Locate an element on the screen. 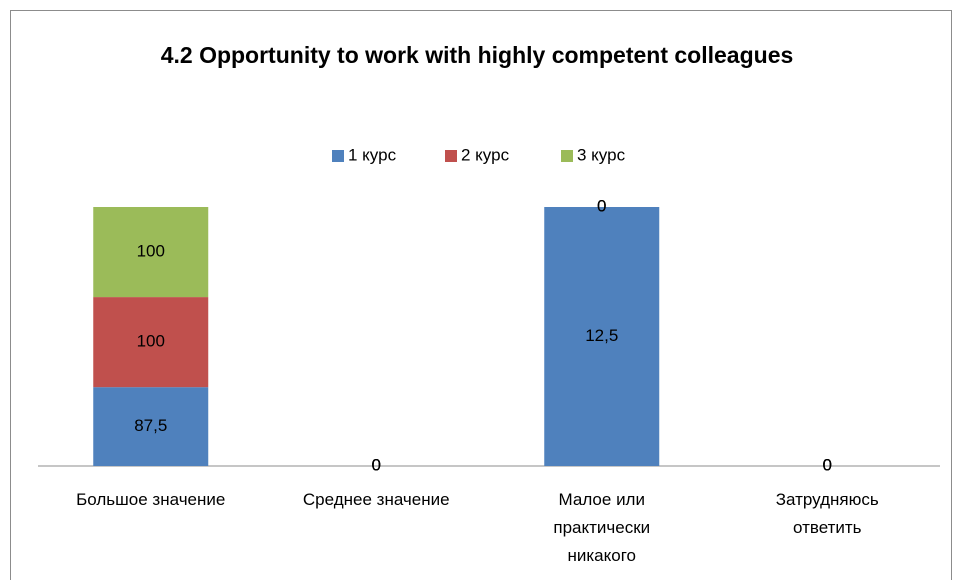 The image size is (955, 580). x-tick-label: Затрудняюсь ответить is located at coordinates (827, 513).